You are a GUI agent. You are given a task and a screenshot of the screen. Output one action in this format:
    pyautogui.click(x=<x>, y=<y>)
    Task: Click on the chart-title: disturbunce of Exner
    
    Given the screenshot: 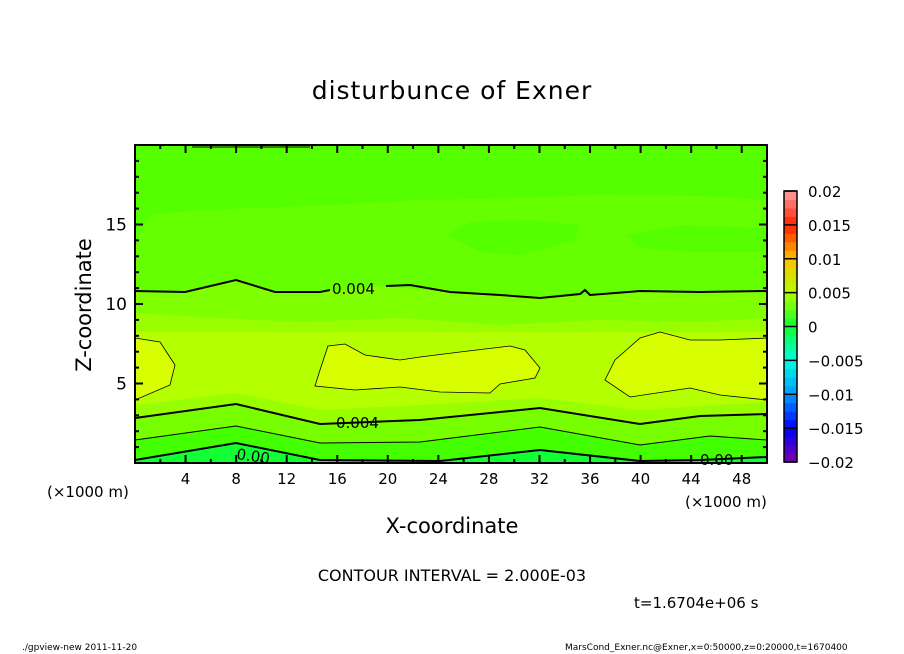 What is the action you would take?
    pyautogui.click(x=452, y=90)
    